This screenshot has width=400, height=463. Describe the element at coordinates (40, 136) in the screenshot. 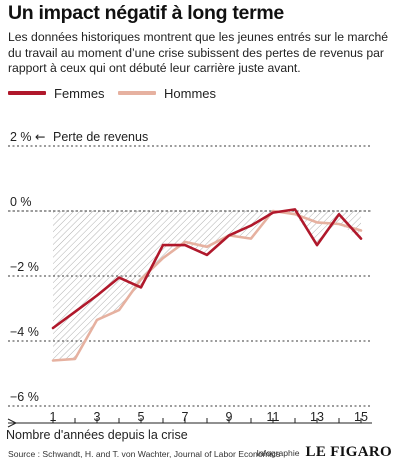

I see `y-axis-arrow: ←` at that location.